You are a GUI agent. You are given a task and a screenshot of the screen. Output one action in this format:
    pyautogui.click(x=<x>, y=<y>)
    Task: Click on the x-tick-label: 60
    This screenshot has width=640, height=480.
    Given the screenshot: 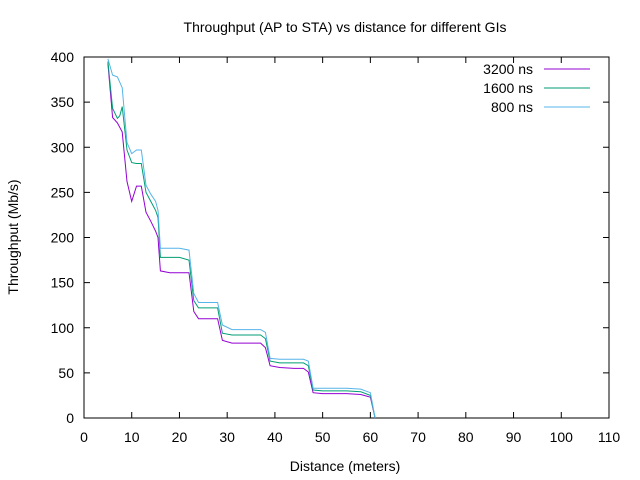 What is the action you would take?
    pyautogui.click(x=371, y=437)
    